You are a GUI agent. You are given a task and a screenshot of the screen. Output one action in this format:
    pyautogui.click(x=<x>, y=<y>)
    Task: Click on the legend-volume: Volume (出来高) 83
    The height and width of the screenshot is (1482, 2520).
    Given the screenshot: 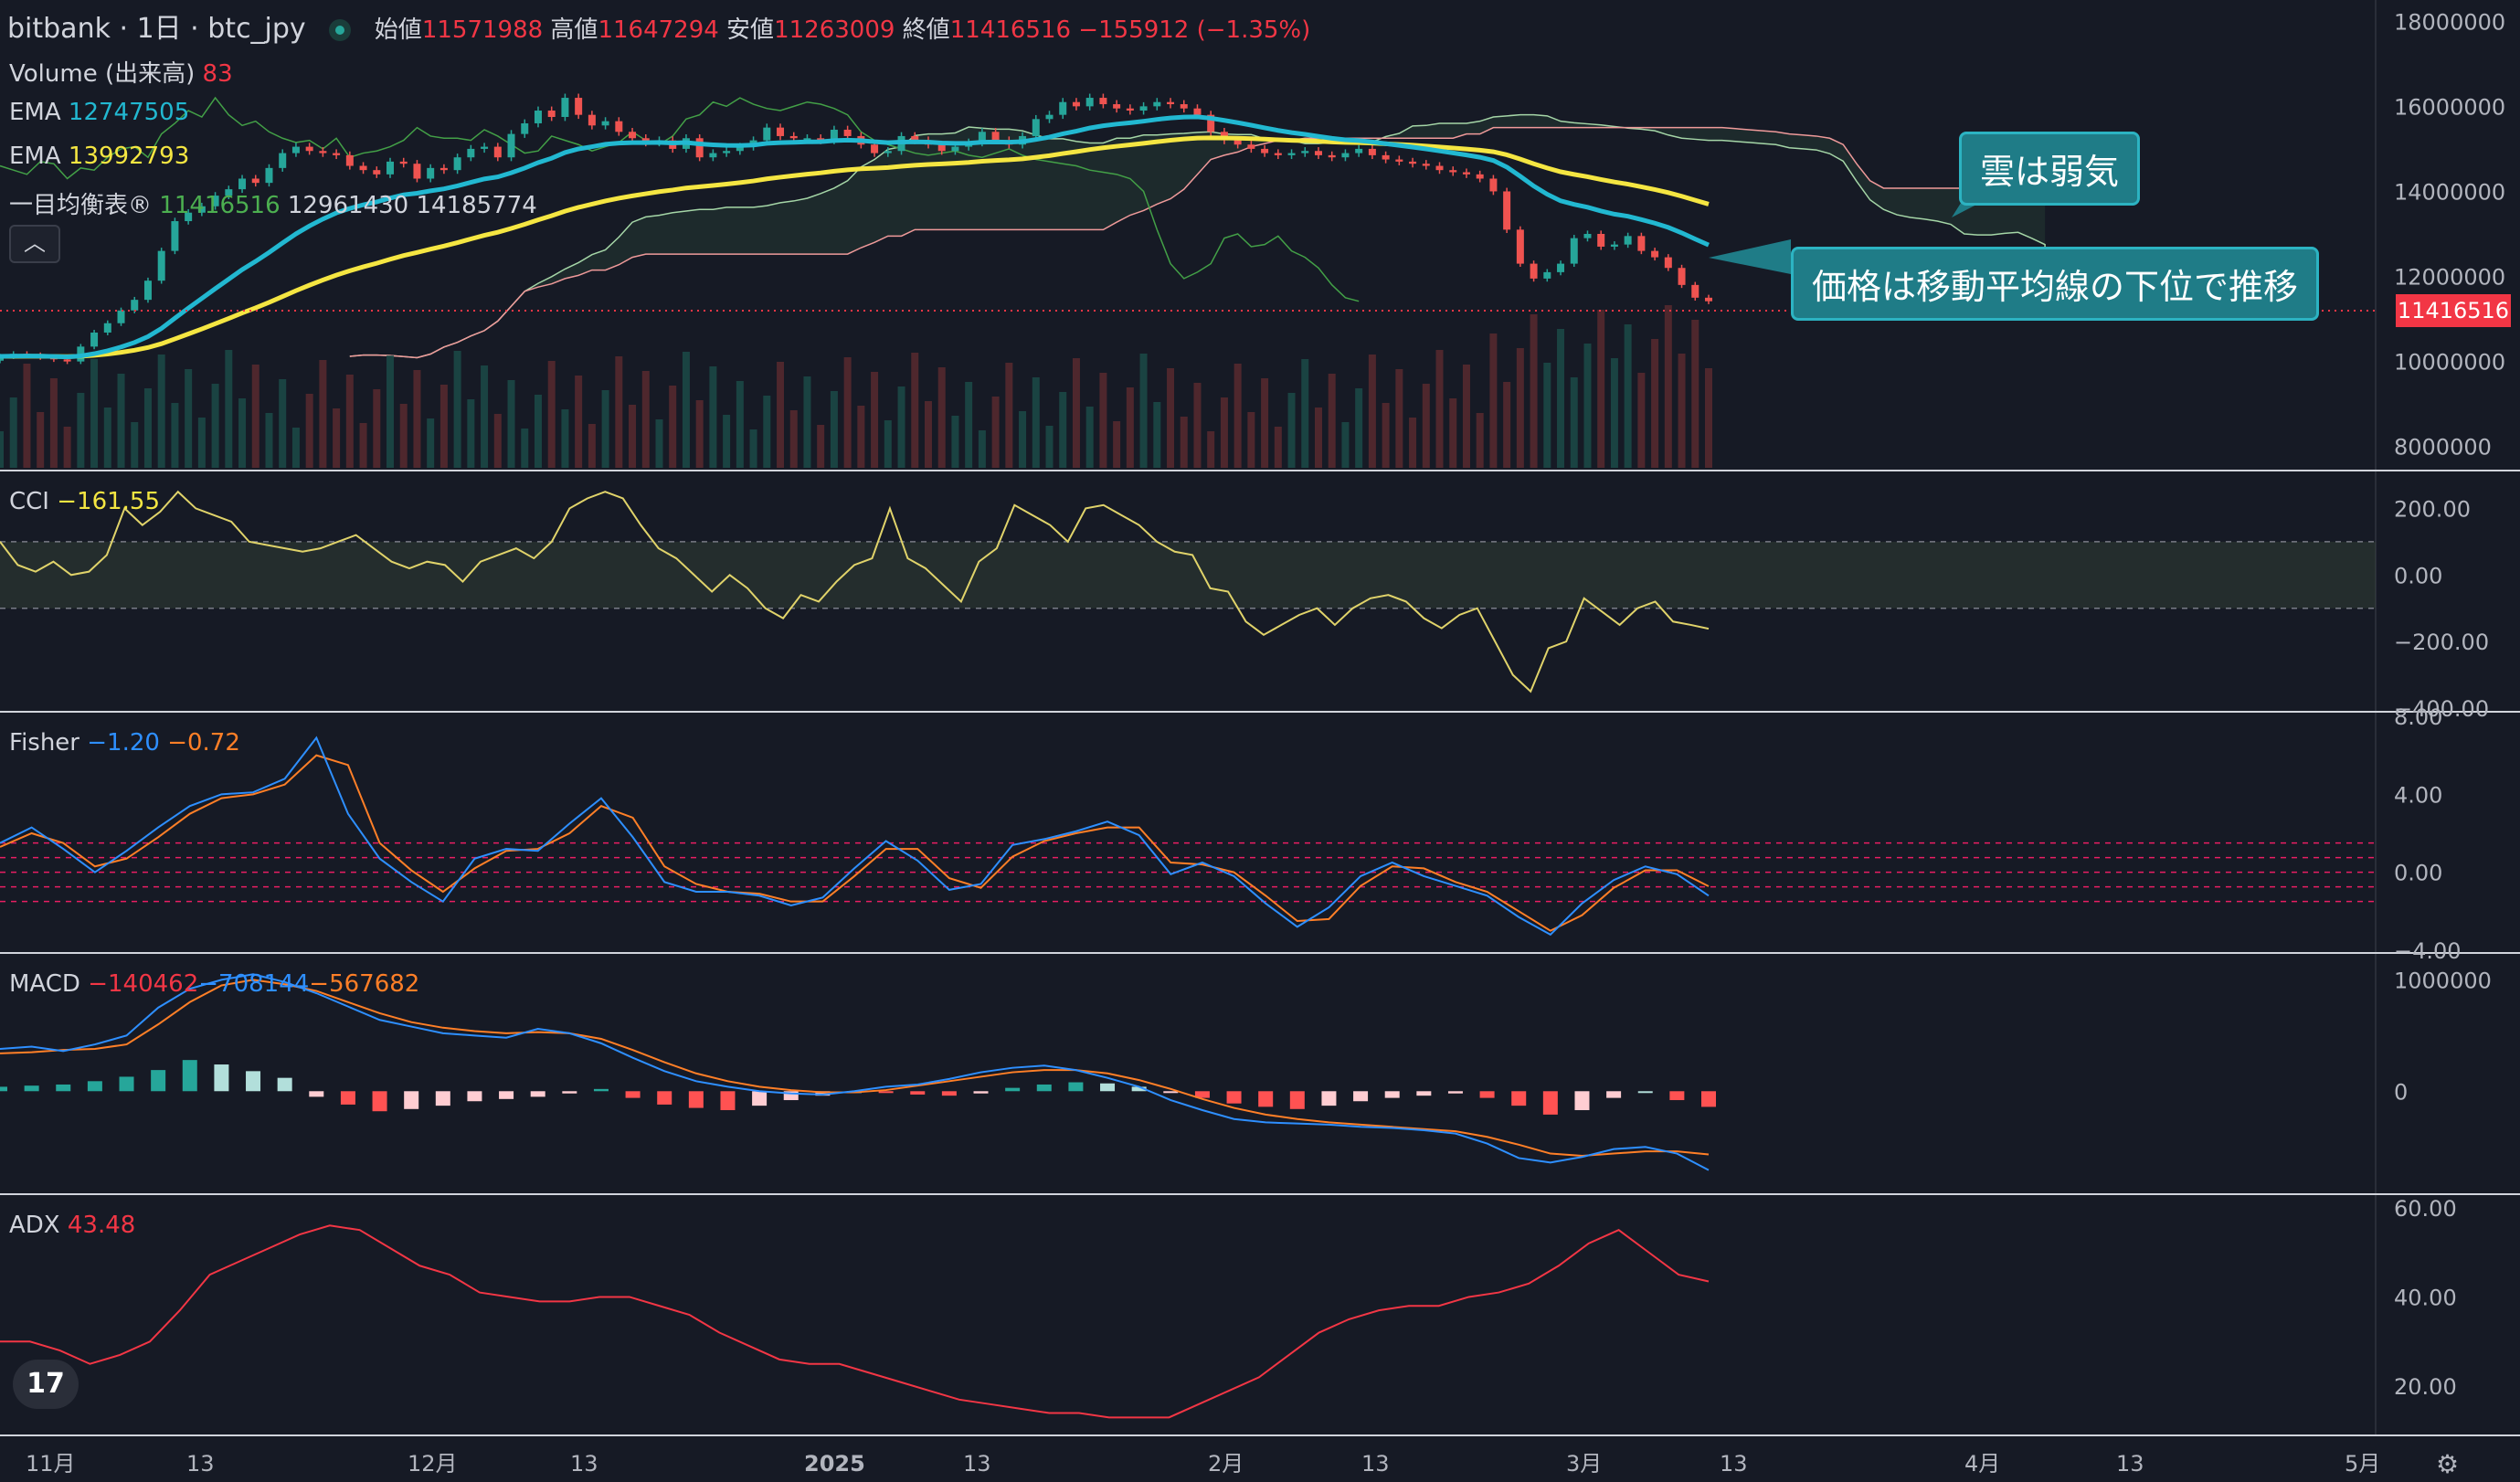 What is the action you would take?
    pyautogui.click(x=121, y=72)
    